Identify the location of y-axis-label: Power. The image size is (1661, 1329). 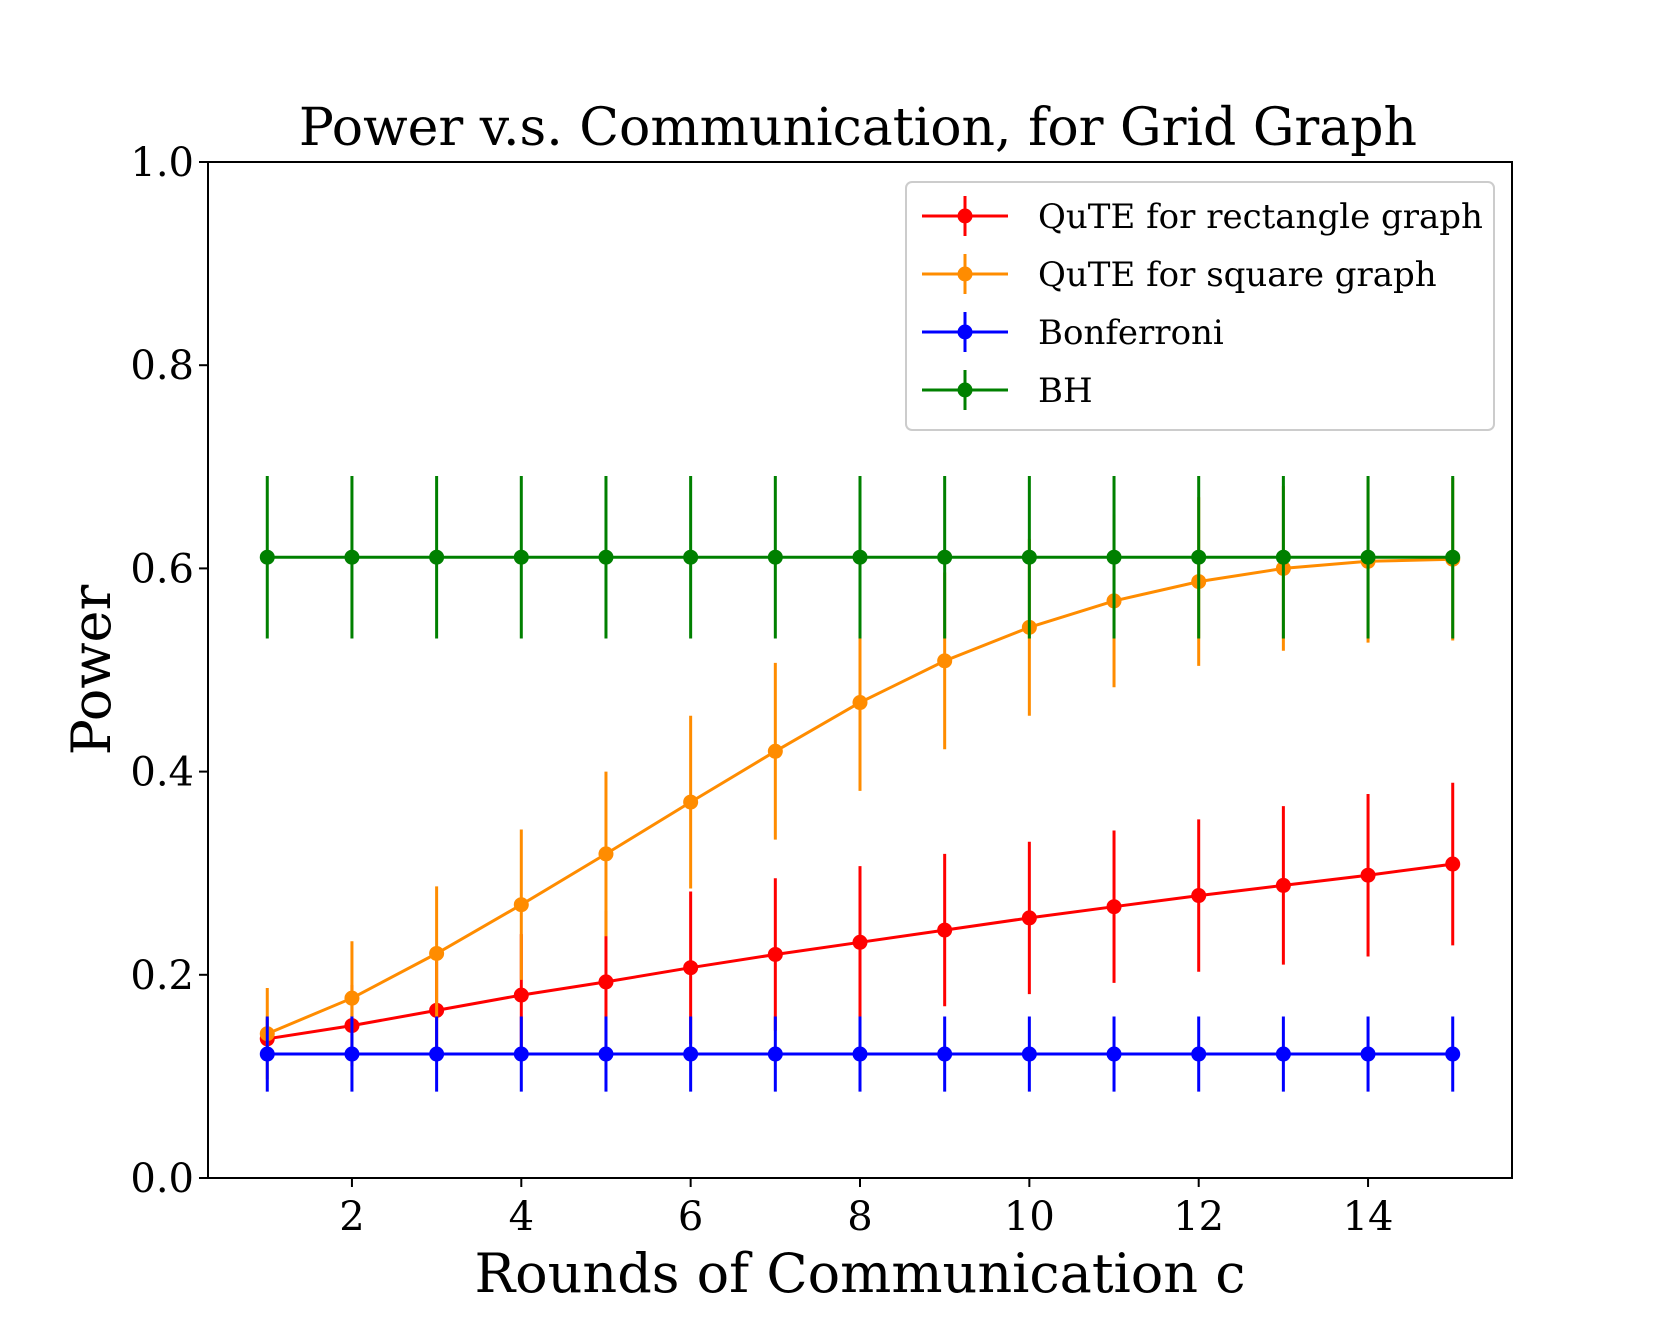
(91, 669).